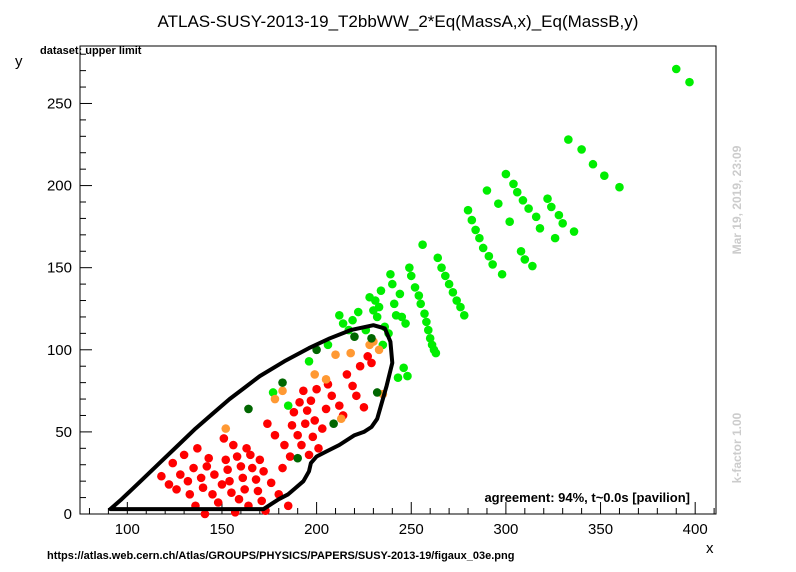 The width and height of the screenshot is (796, 572). I want to click on x-tick-label: 400, so click(695, 529).